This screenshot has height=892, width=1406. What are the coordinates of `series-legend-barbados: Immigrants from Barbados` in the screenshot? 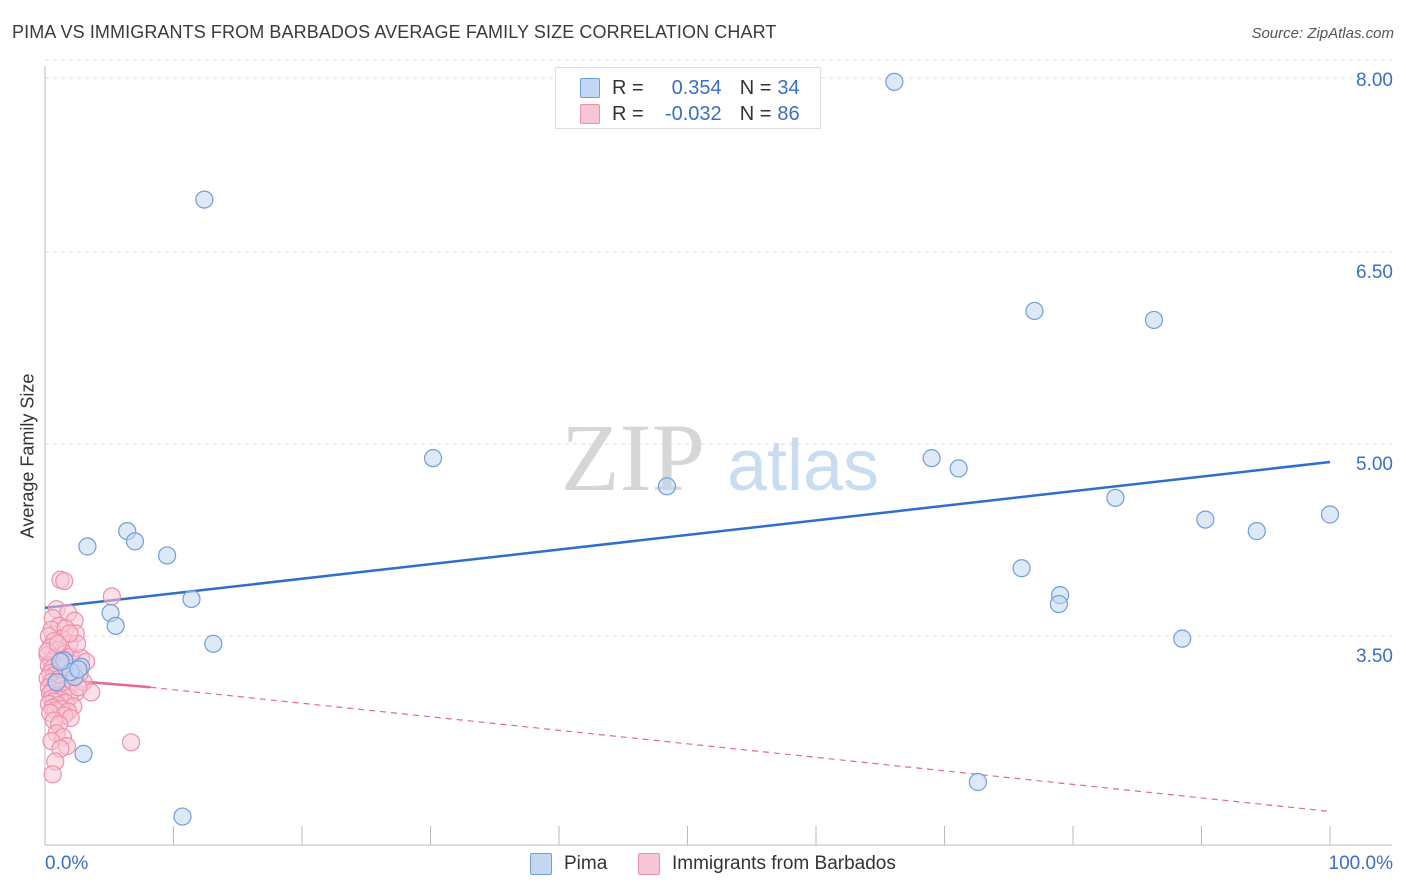 It's located at (767, 864).